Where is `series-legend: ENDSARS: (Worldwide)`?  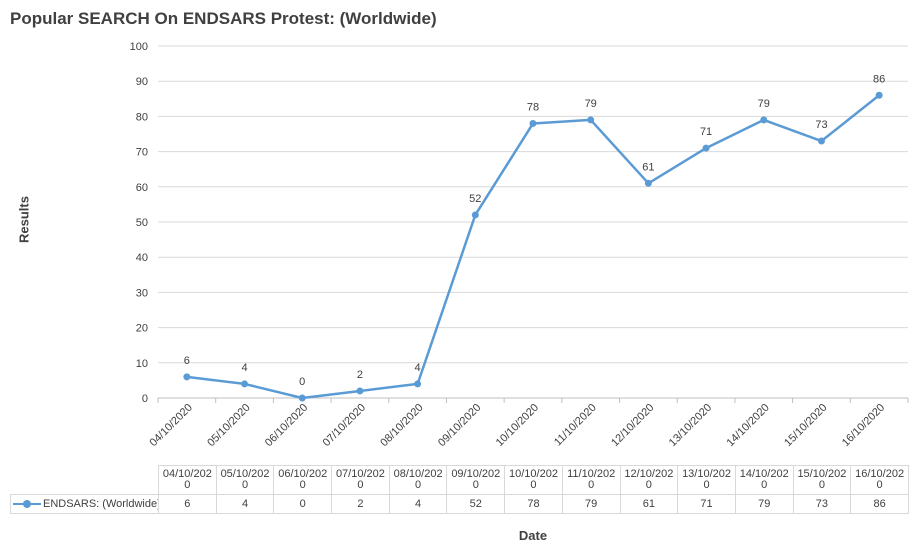
series-legend: ENDSARS: (Worldwide) is located at coordinates (84, 504).